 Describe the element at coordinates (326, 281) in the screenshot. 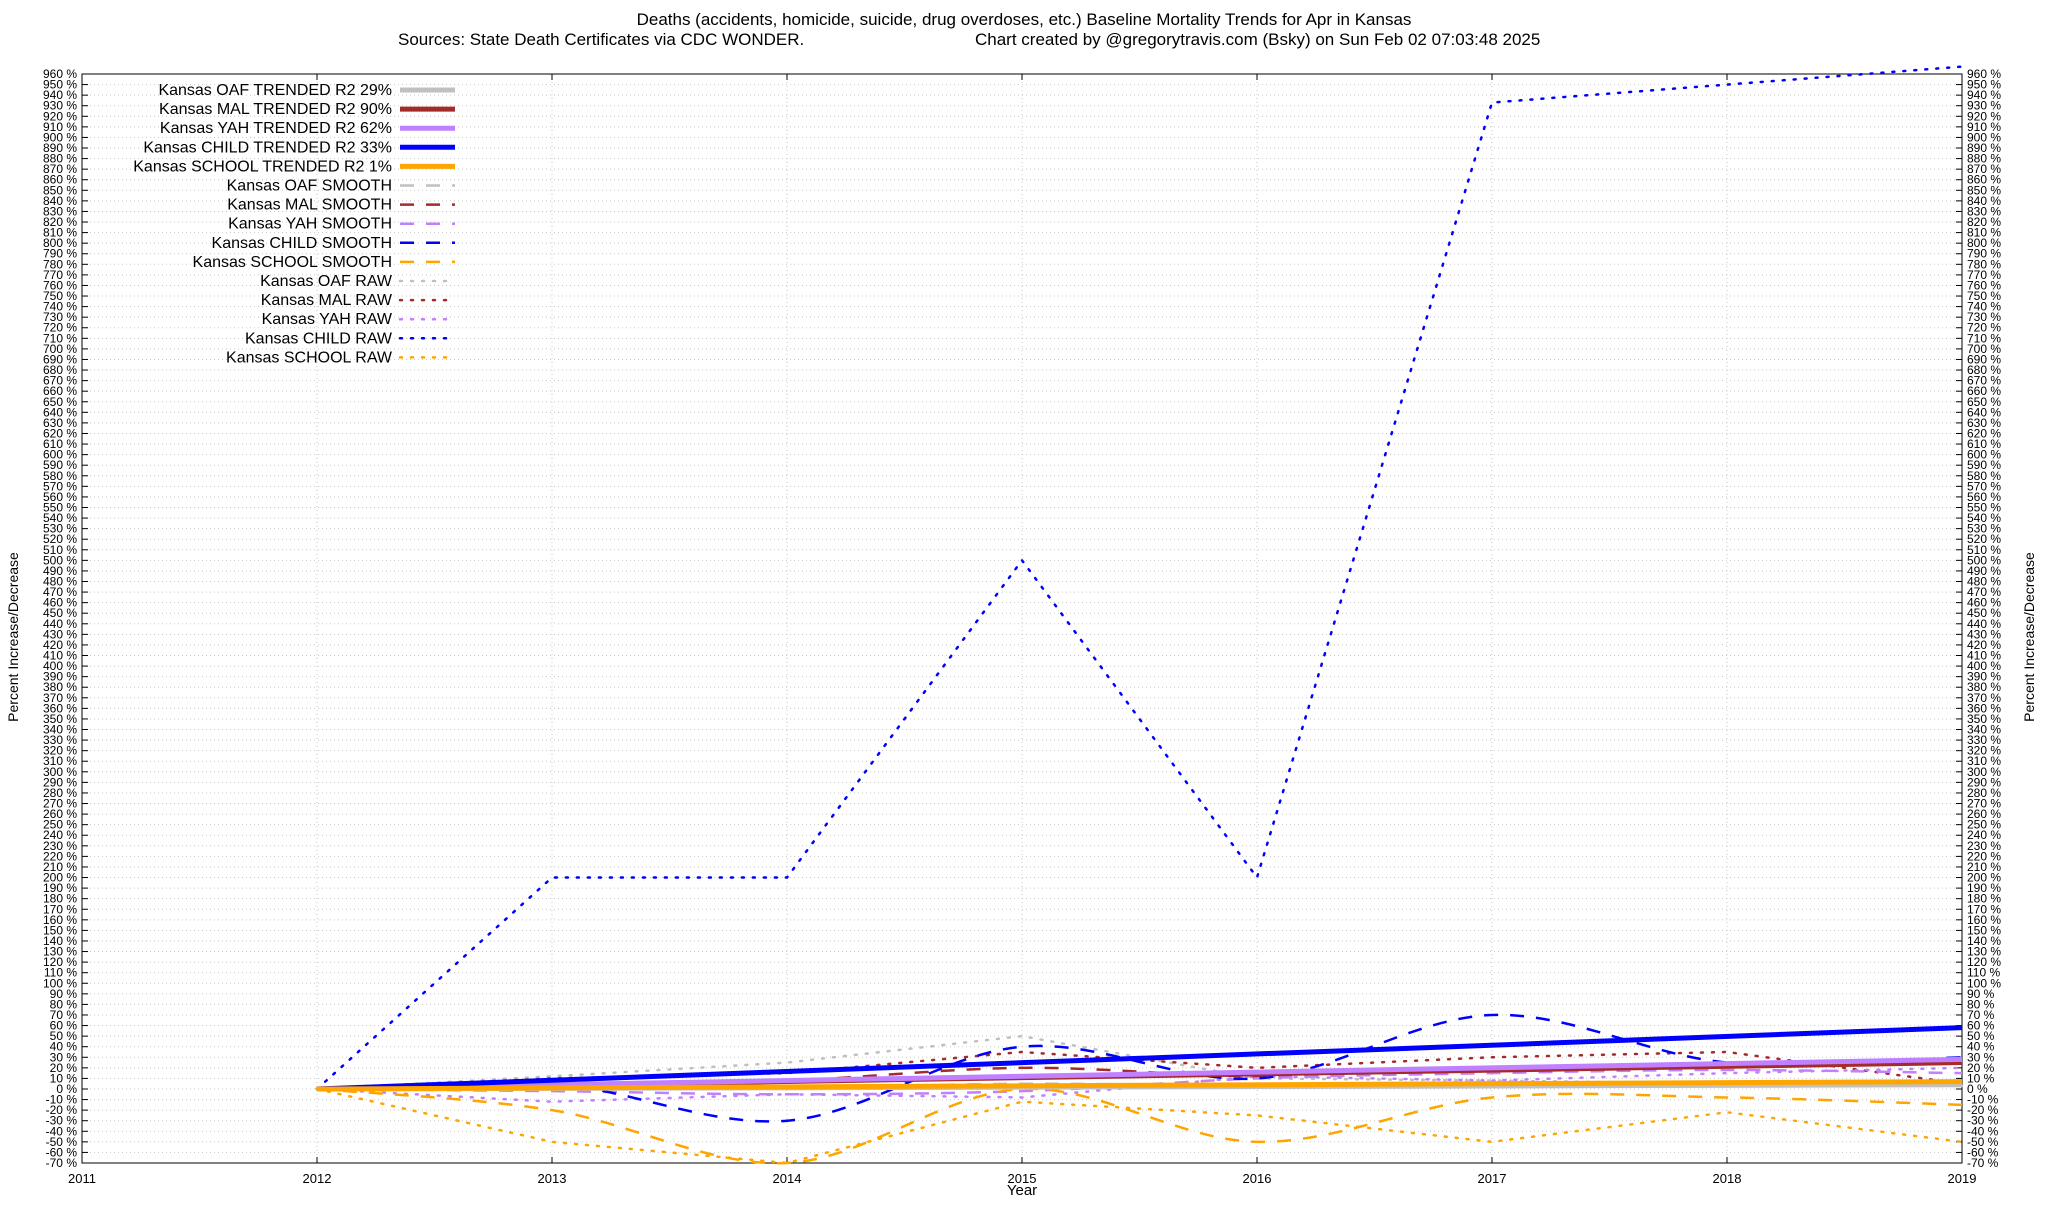

I see `legend-label: Kansas OAF RAW` at that location.